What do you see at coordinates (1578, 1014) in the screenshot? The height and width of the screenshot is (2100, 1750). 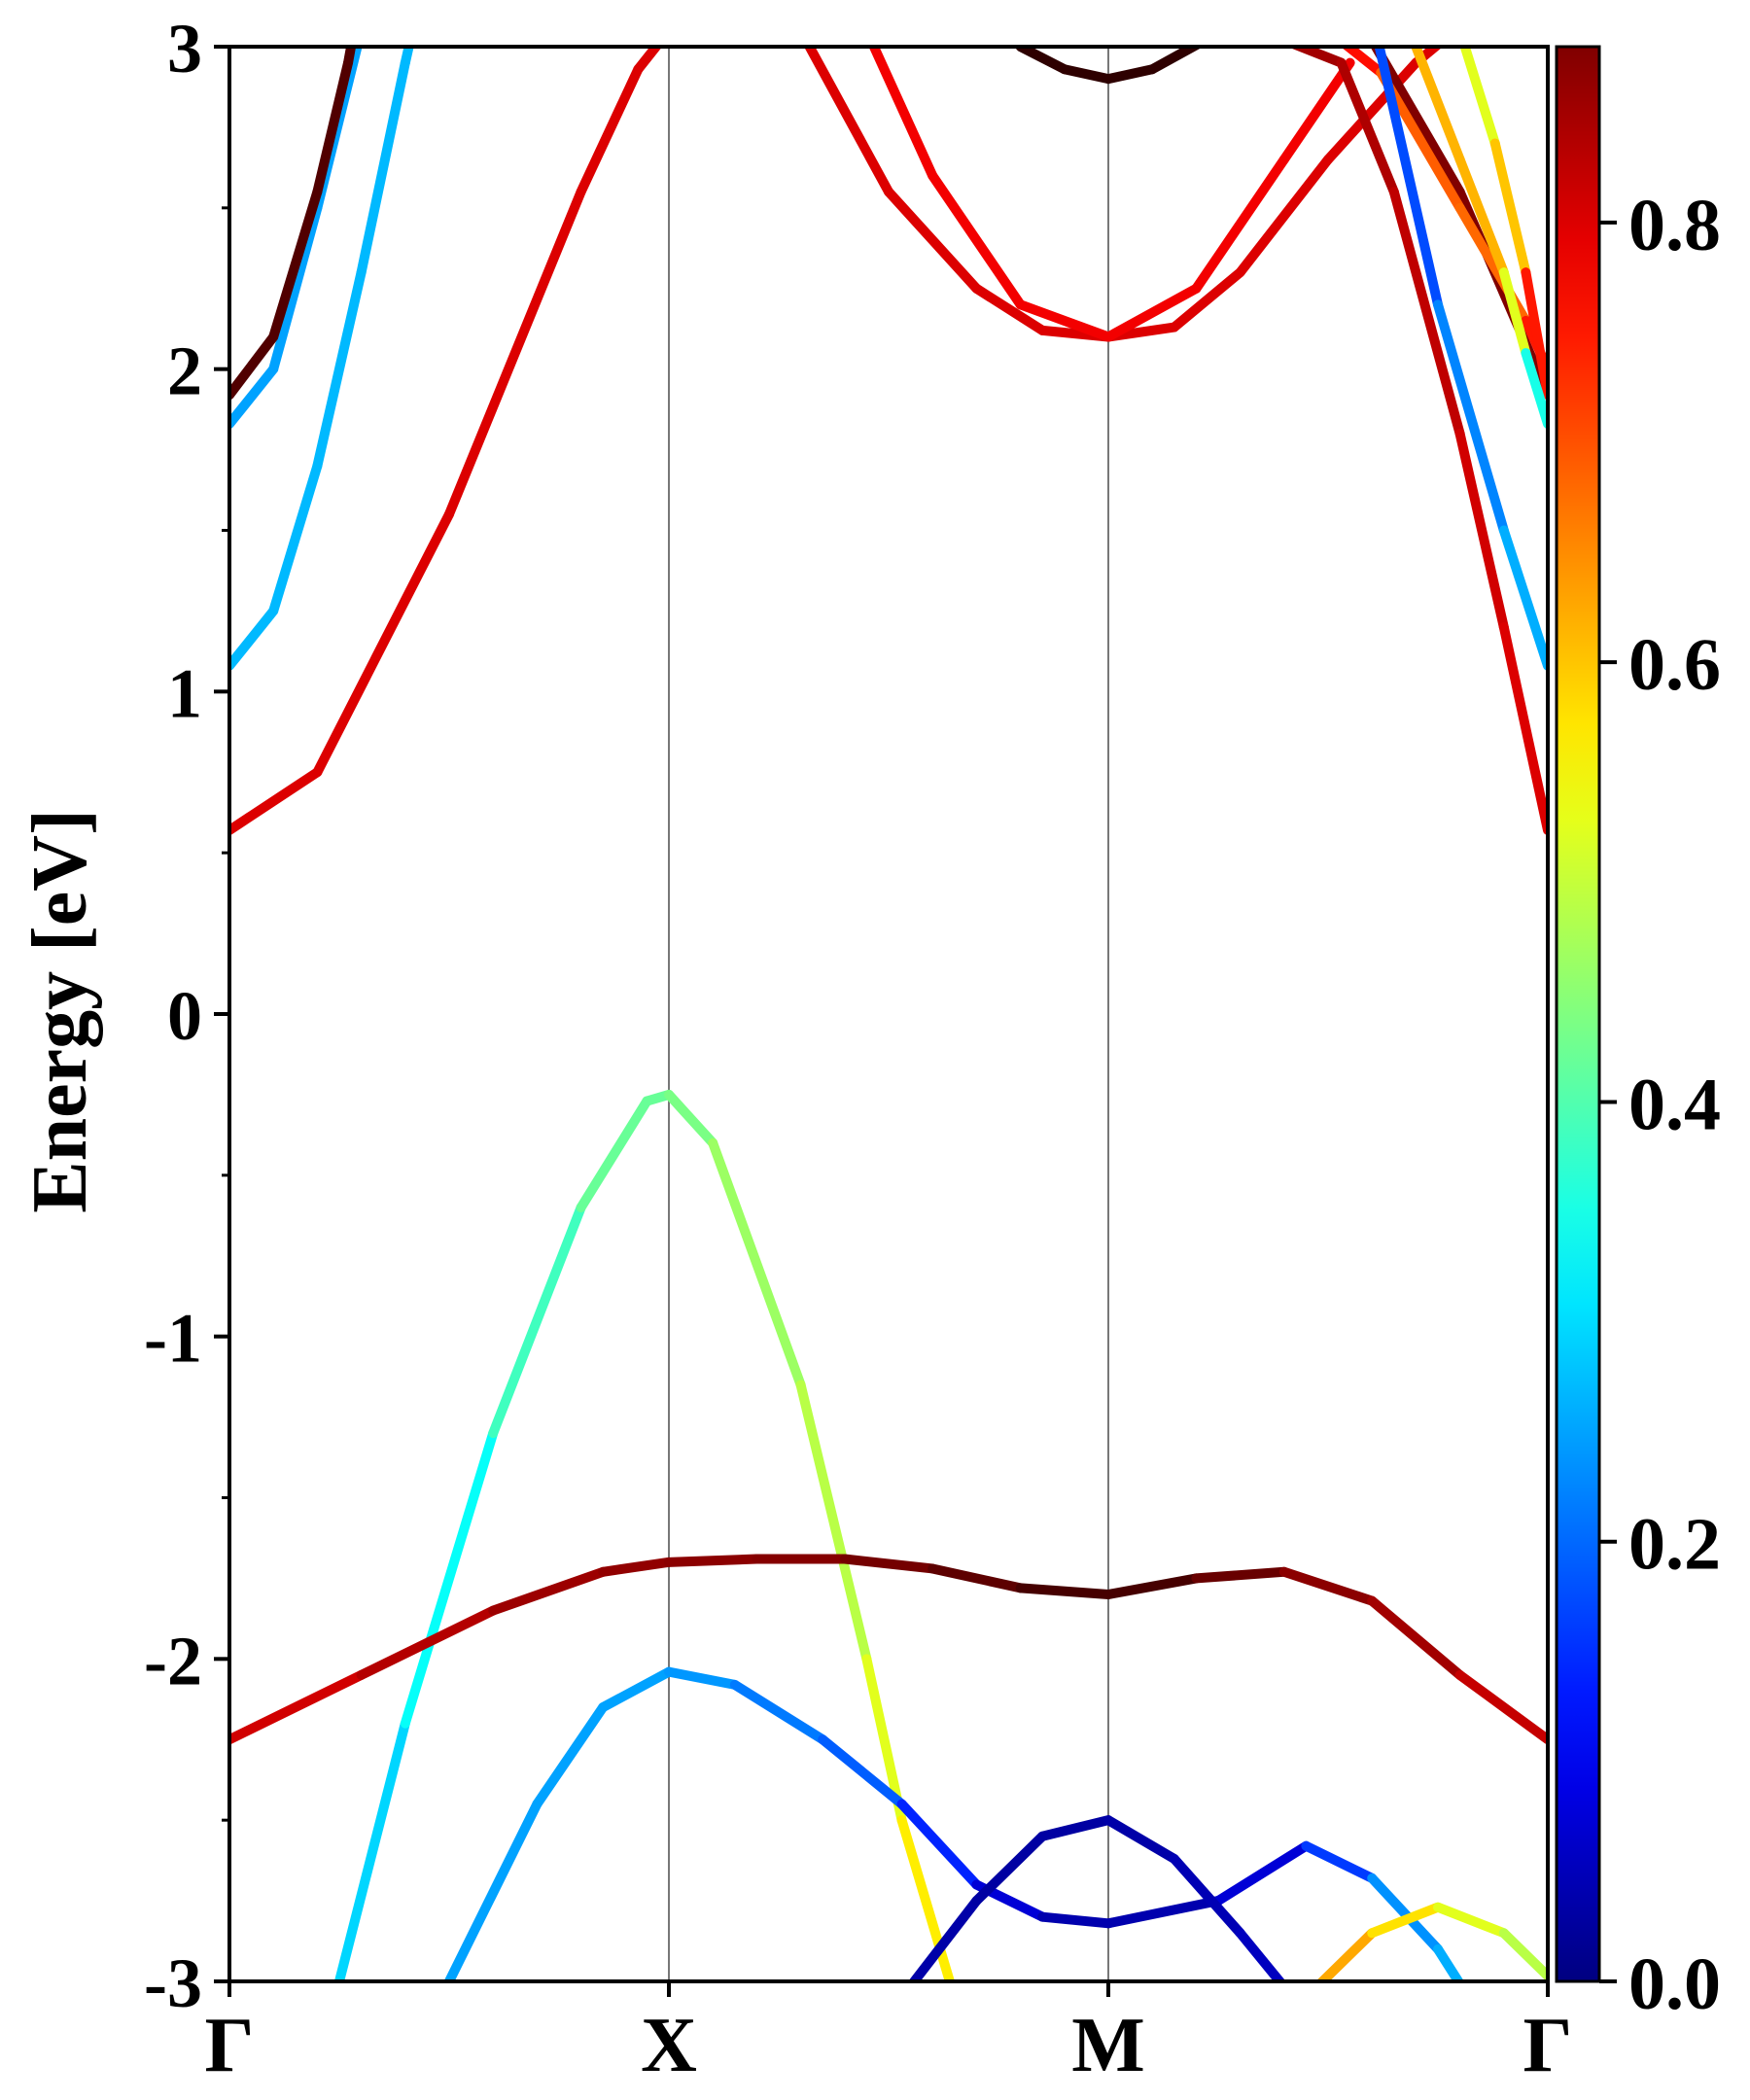 I see `colorbar-gradient` at bounding box center [1578, 1014].